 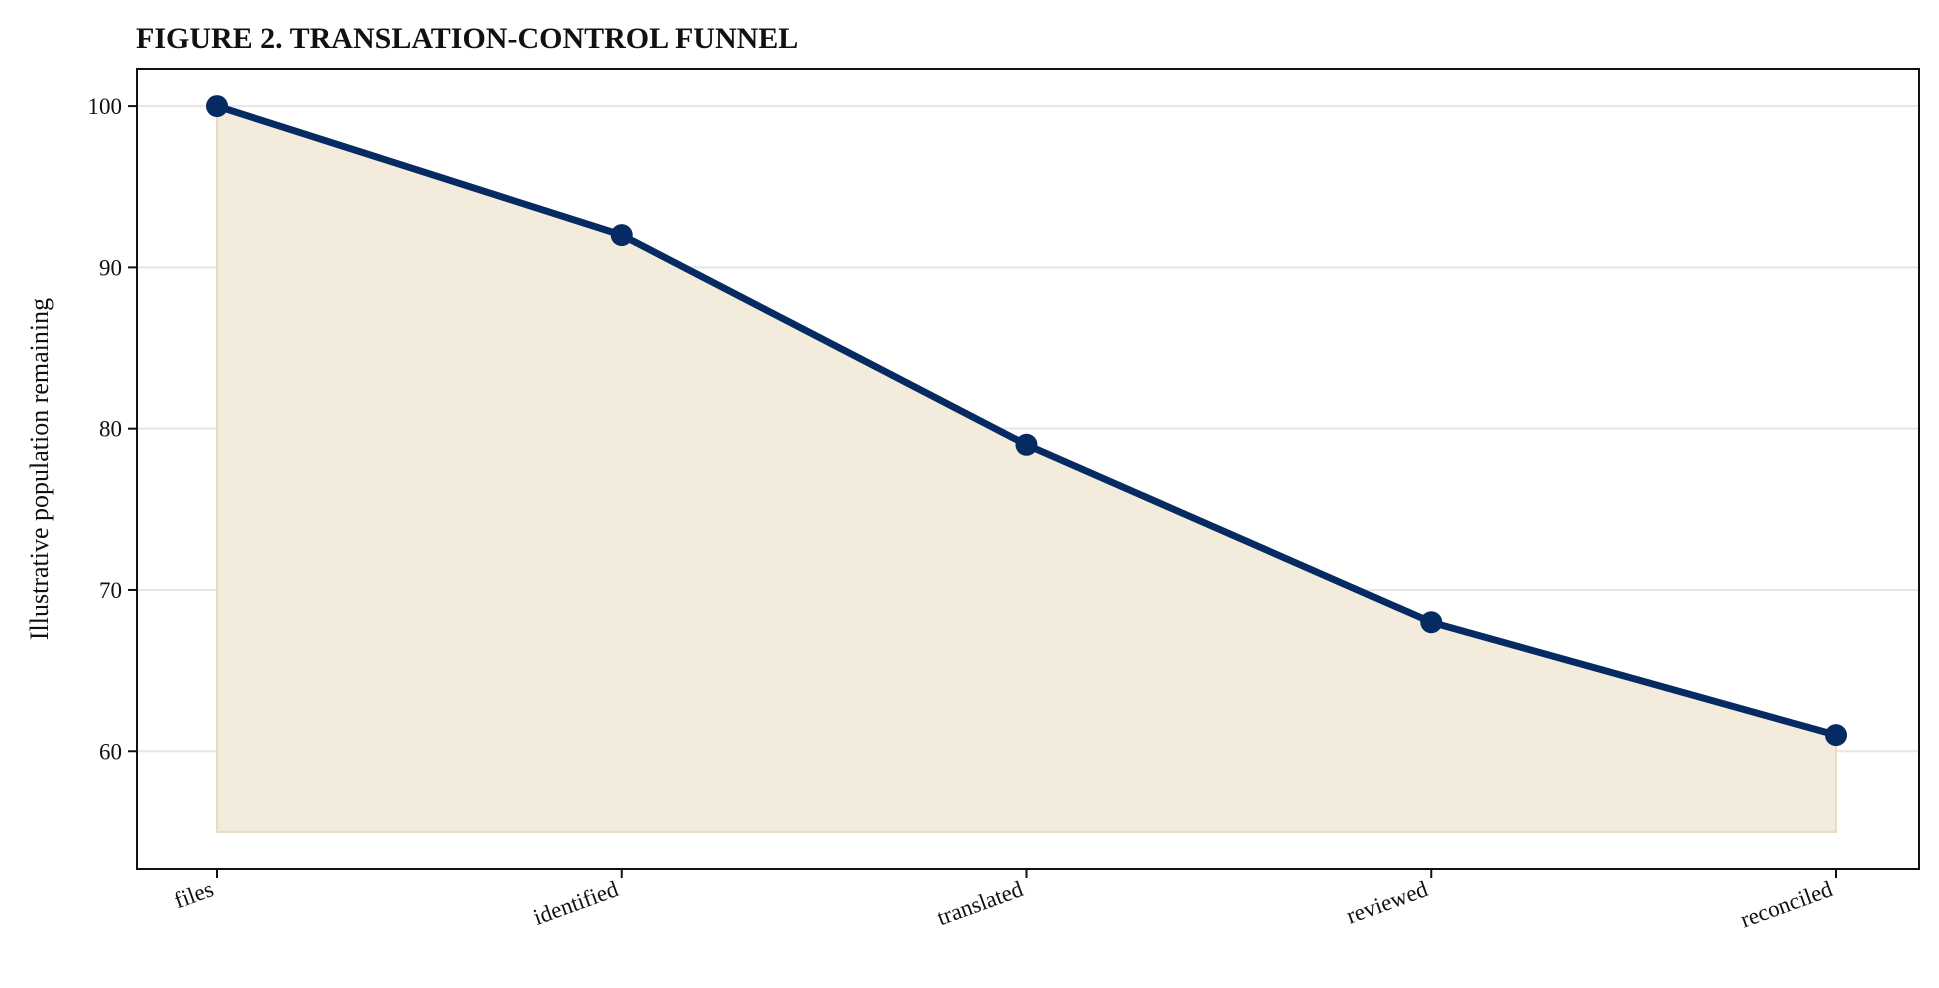 I want to click on y-tick-label-80: 80, so click(x=110, y=429).